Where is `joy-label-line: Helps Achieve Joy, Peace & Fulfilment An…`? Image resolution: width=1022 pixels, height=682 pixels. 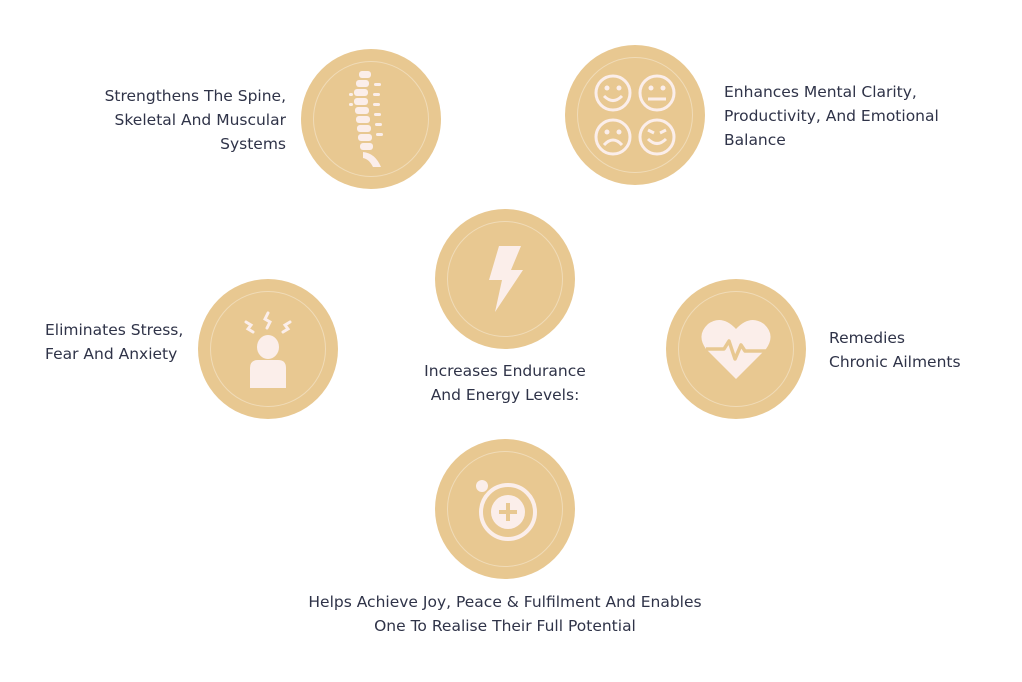 joy-label-line: Helps Achieve Joy, Peace & Fulfilment An… is located at coordinates (505, 602).